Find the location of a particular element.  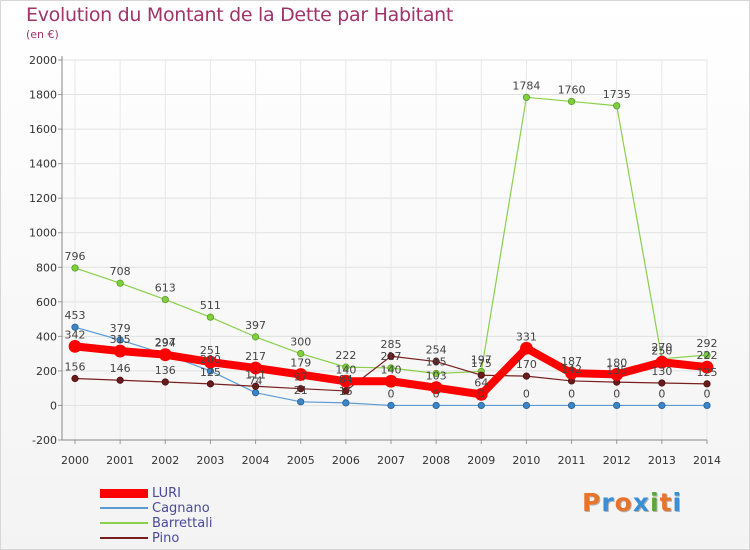

data-label-cagnano: 15 is located at coordinates (346, 391).